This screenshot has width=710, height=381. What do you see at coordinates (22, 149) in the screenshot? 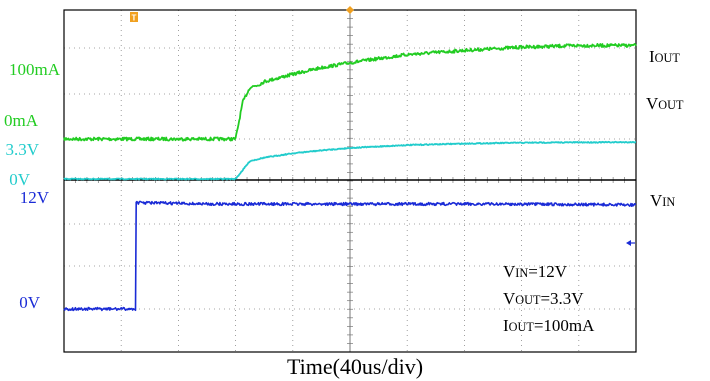
I see `vout-level-label: 3.3V` at bounding box center [22, 149].